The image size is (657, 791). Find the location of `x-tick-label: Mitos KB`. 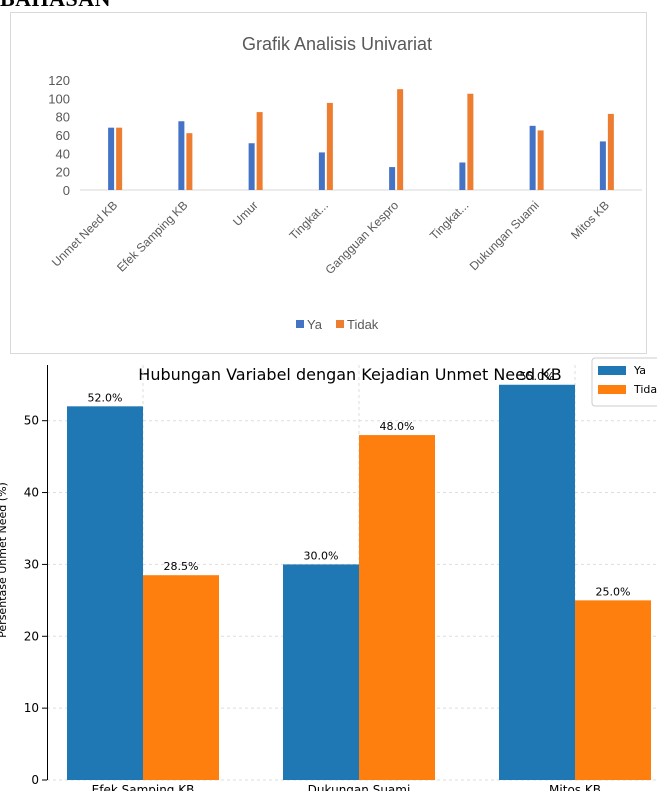

x-tick-label: Mitos KB is located at coordinates (575, 787).